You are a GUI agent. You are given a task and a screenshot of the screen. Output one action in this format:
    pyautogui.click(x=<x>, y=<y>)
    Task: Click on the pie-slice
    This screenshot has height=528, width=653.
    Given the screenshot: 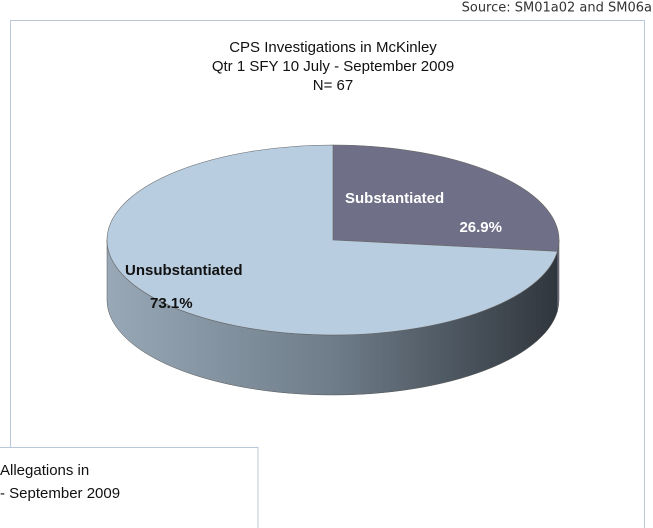 What is the action you would take?
    pyautogui.click(x=446, y=198)
    